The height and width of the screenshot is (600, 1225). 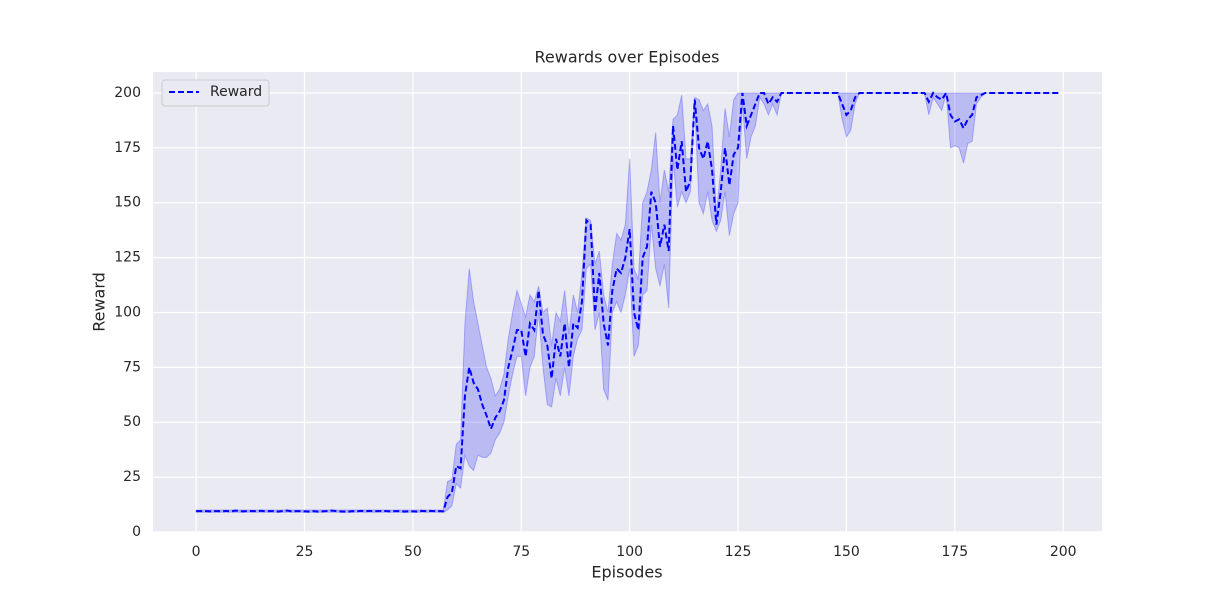 What do you see at coordinates (127, 258) in the screenshot?
I see `y-tick-label: 125` at bounding box center [127, 258].